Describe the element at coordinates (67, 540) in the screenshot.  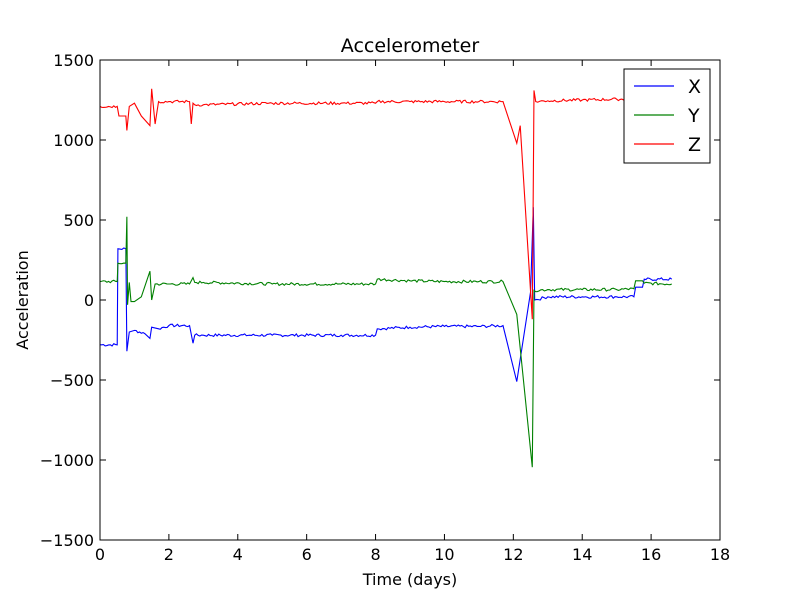
I see `y-tick-label: −1500` at that location.